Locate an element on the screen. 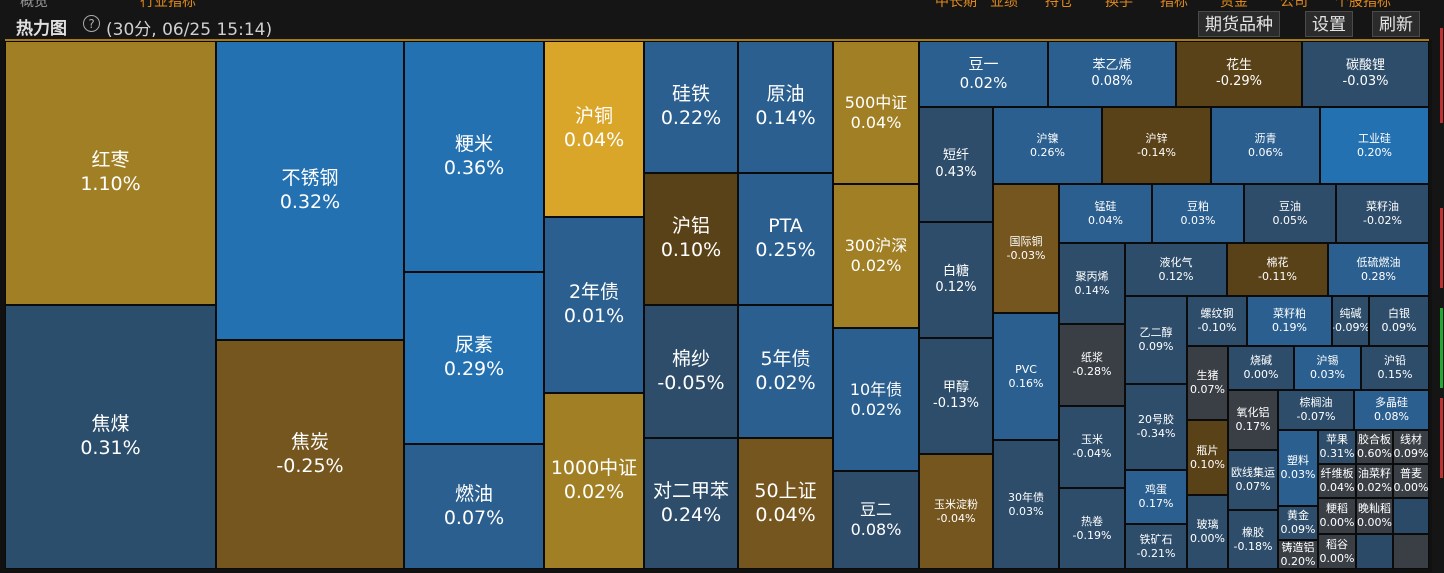  heatmap-tile: 粳米 0.36% is located at coordinates (474, 156).